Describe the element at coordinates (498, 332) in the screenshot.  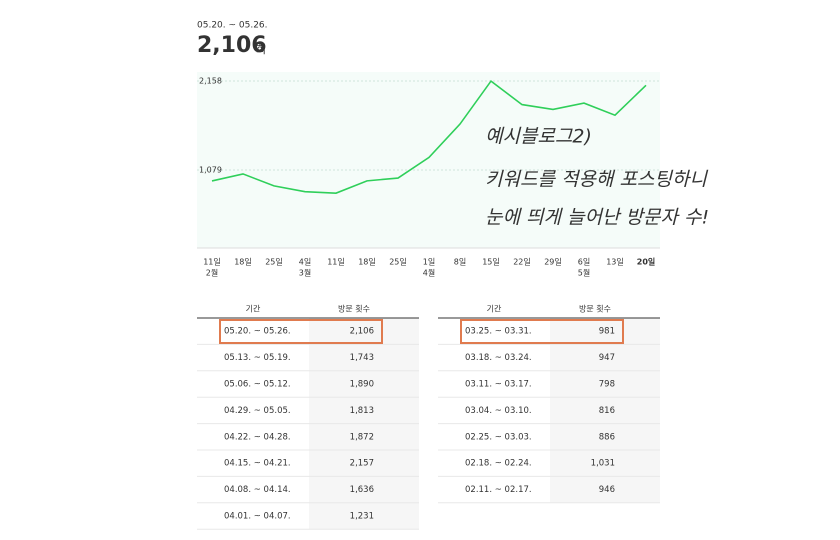
I see `period-cell: 03.25. ~ 03.31.` at that location.